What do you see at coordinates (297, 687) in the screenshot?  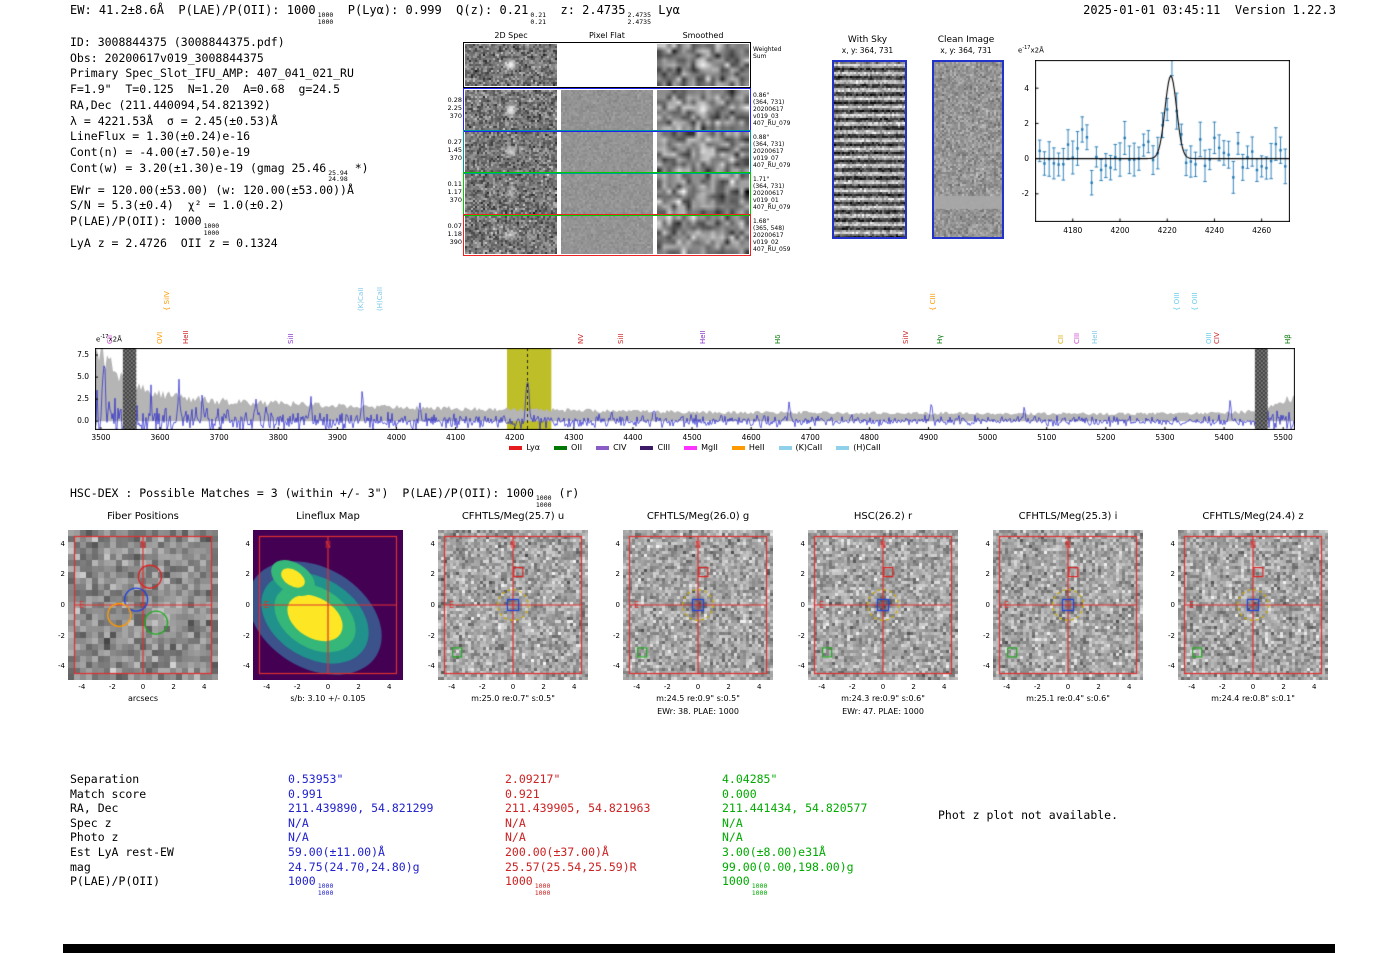 I see `x-tick-label: -2` at bounding box center [297, 687].